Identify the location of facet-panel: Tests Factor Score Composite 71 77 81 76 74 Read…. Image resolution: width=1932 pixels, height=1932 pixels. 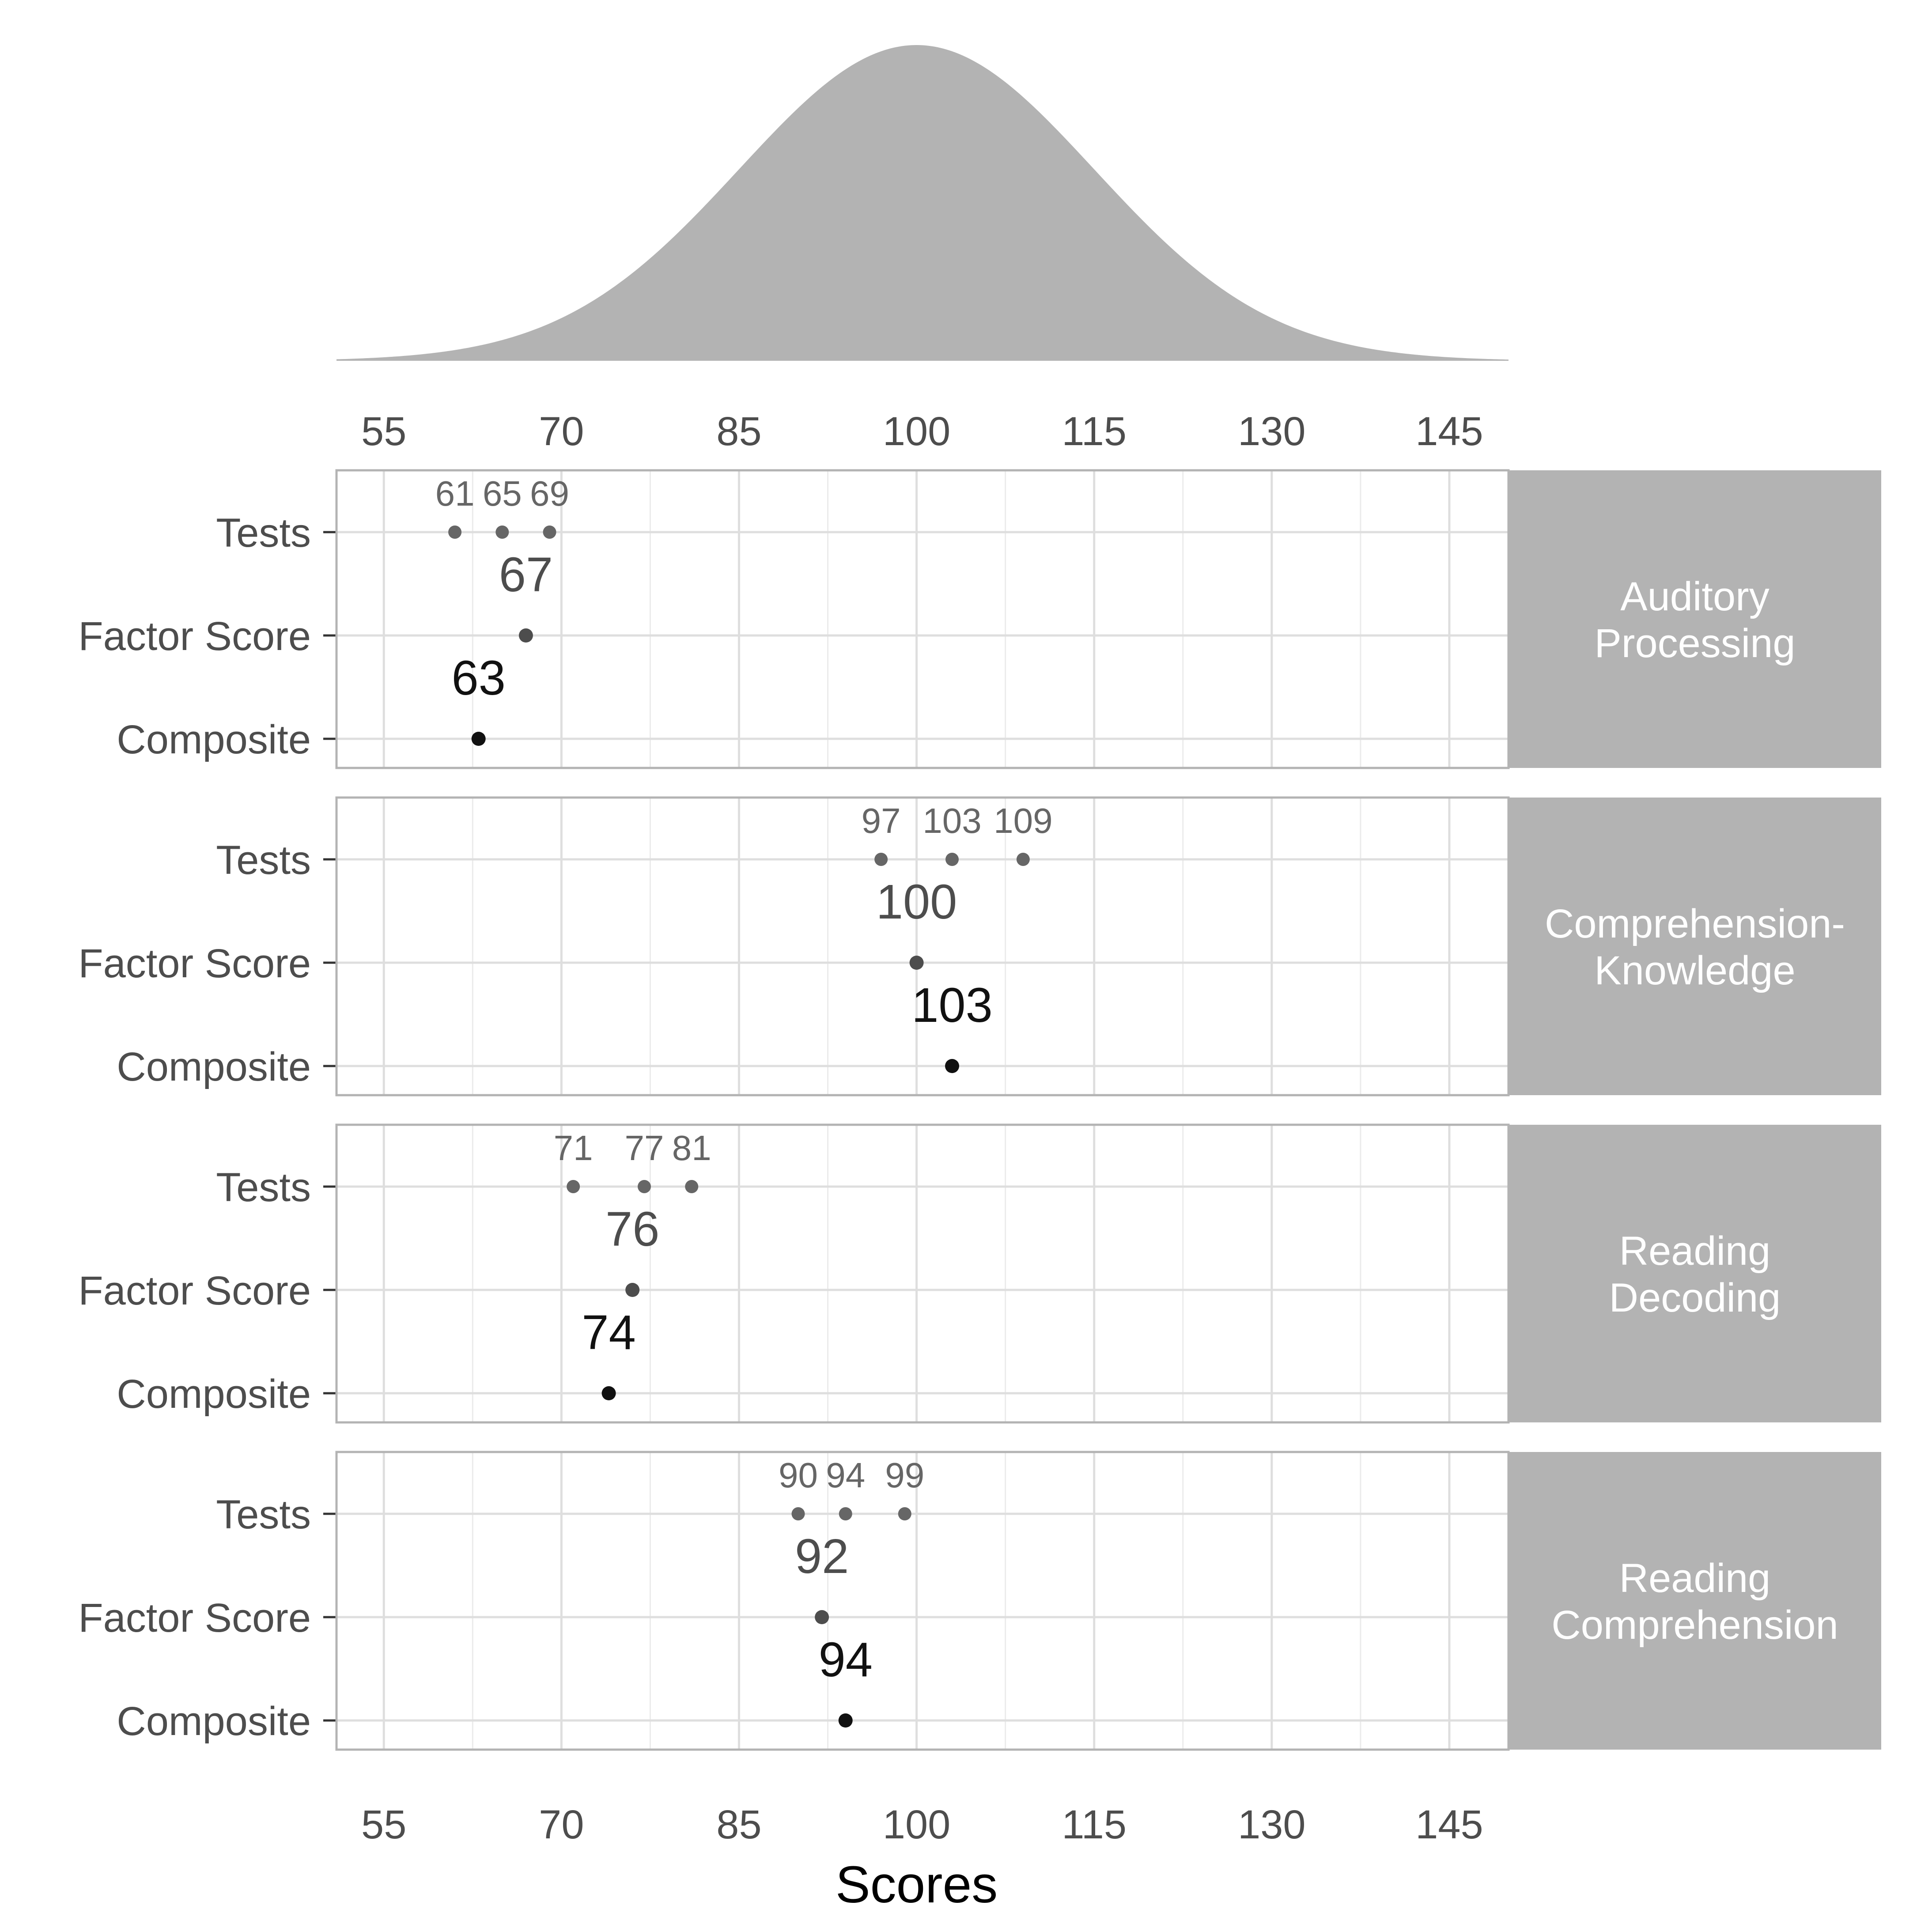
(979, 1273).